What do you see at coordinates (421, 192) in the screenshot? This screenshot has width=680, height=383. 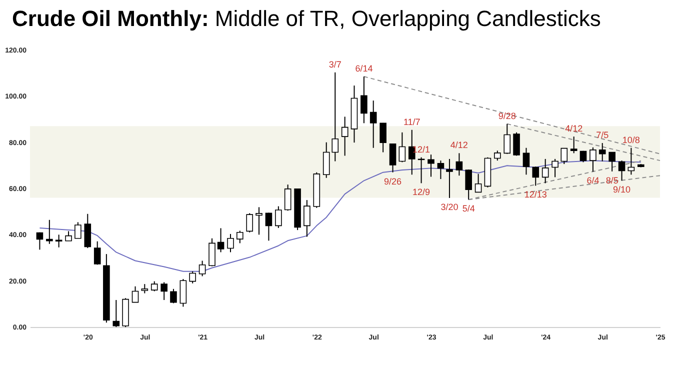 I see `annotation: 12/9` at bounding box center [421, 192].